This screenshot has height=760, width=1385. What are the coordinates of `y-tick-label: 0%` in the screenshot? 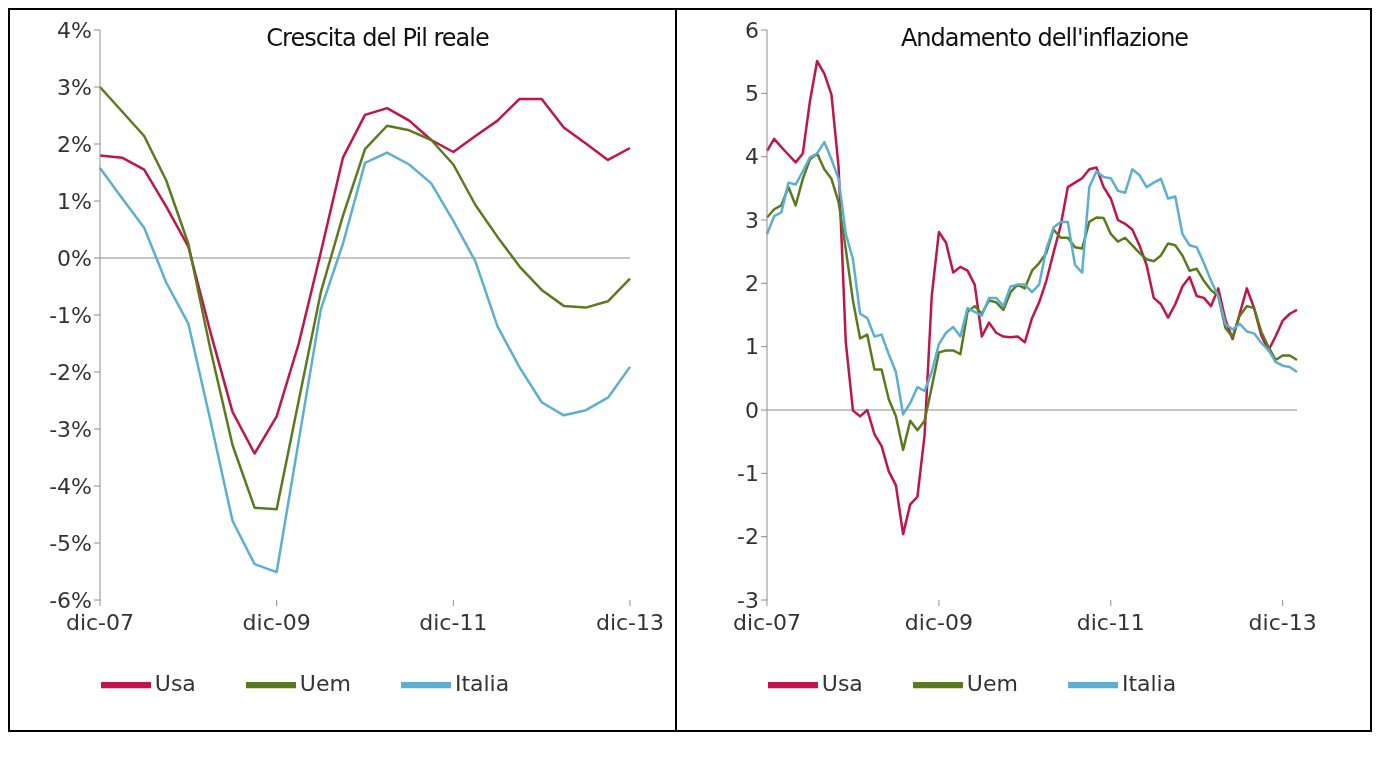 It's located at (74, 258).